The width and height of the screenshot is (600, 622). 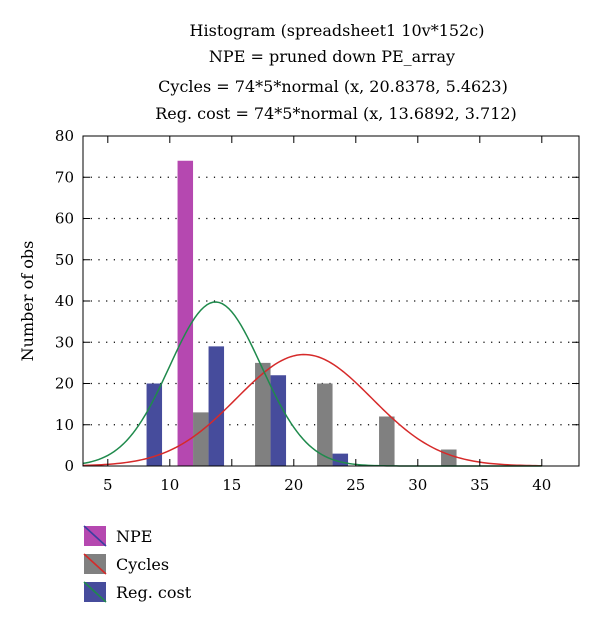 I want to click on x-tick-label: 40, so click(x=541, y=485).